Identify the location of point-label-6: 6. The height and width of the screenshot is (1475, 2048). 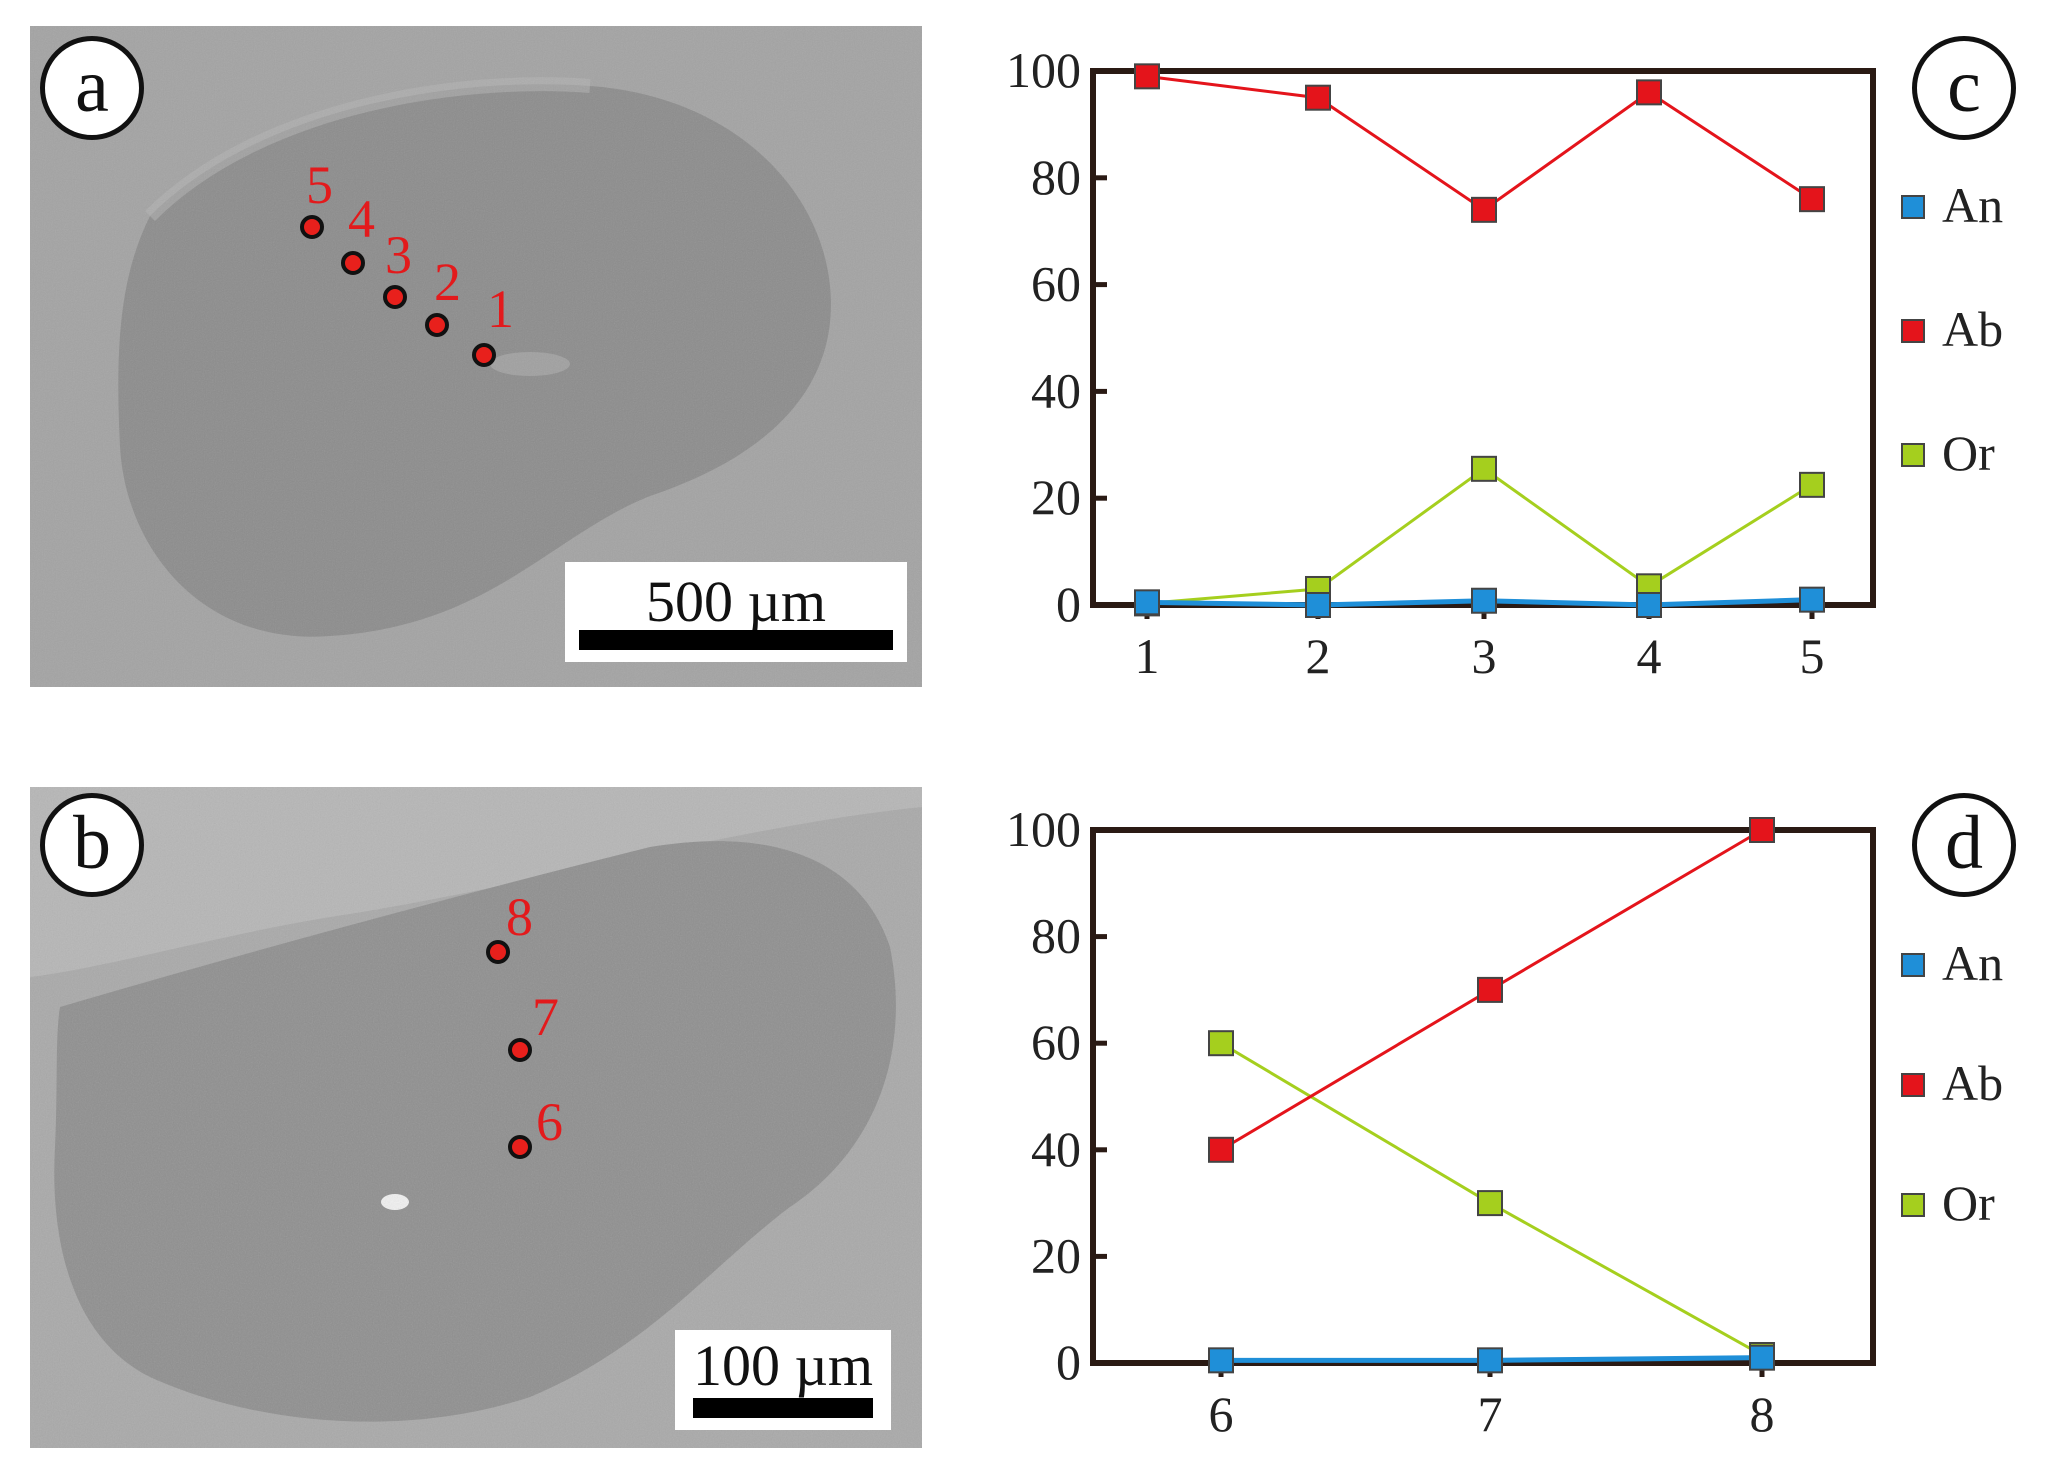
(549, 1122).